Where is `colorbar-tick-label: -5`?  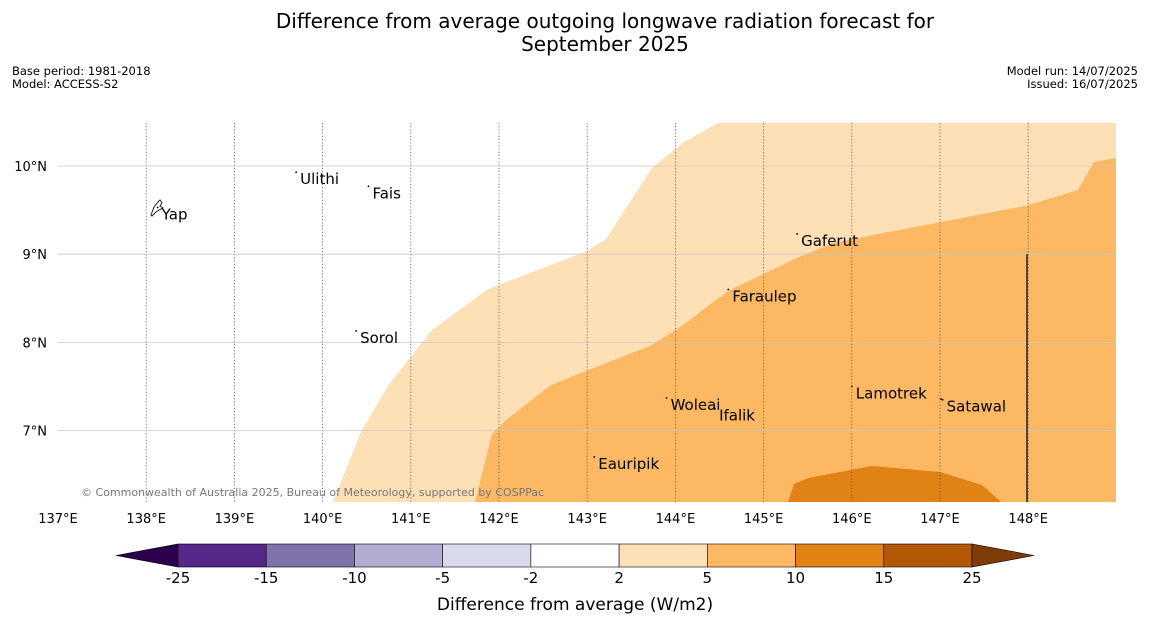
colorbar-tick-label: -5 is located at coordinates (442, 578).